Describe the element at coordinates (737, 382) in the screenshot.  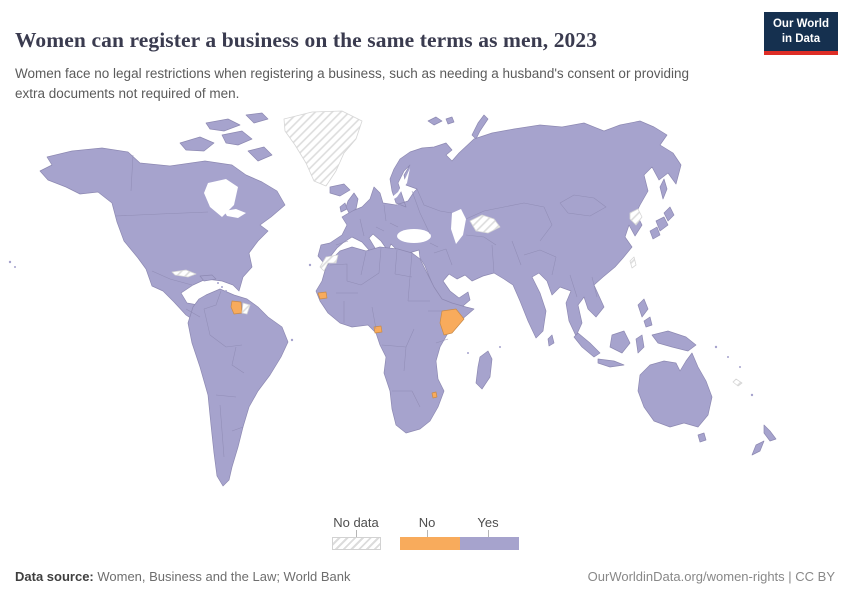
I see `region-new-caledonia` at that location.